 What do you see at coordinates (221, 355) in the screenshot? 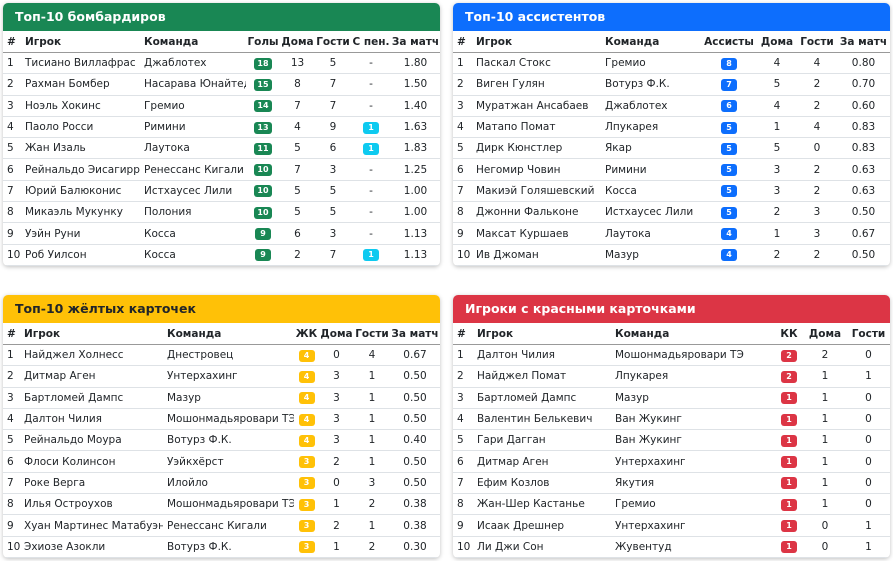
I see `player-row: 1 Найджел Холнесс Днестровец 4 0 4 0.67` at bounding box center [221, 355].